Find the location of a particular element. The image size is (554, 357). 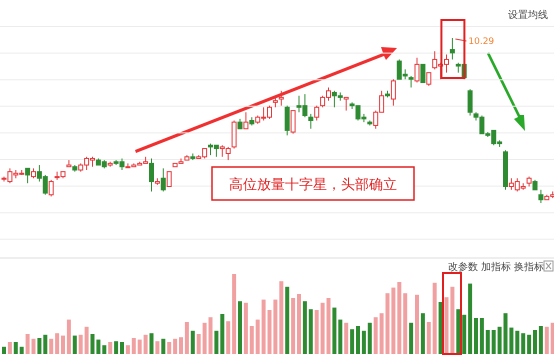

text: 改参数 is located at coordinates (463, 267).